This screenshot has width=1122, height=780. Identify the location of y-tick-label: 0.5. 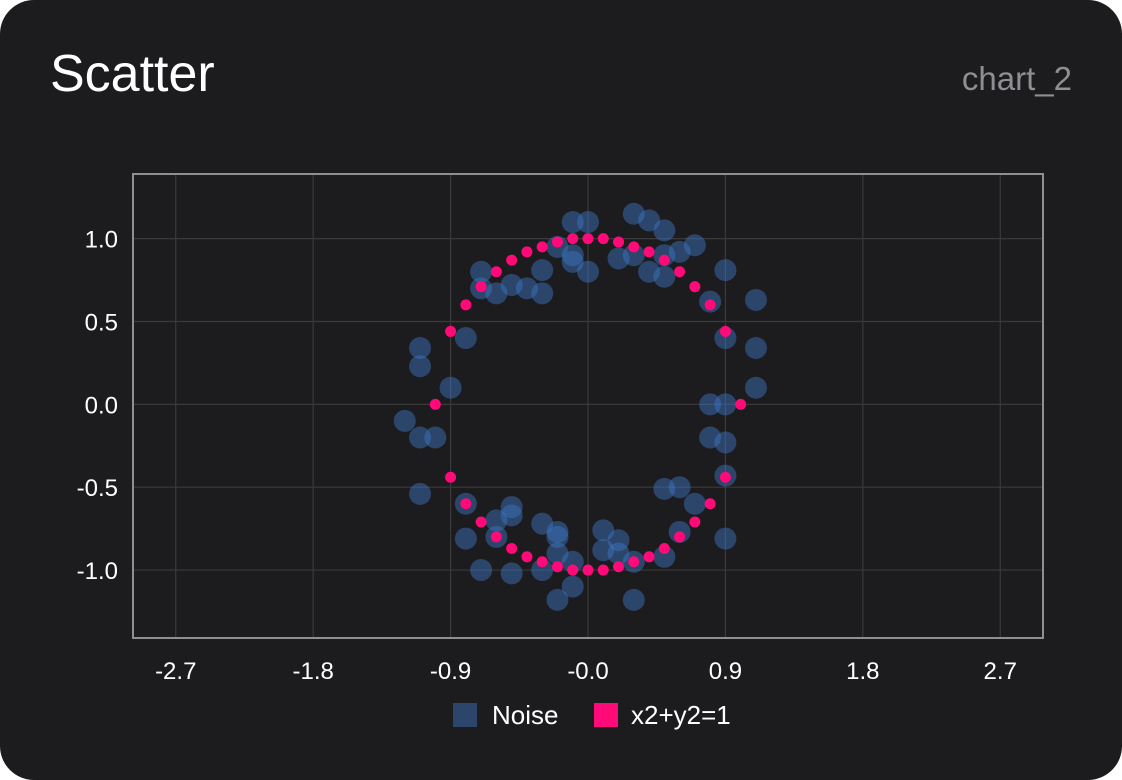
(101, 322).